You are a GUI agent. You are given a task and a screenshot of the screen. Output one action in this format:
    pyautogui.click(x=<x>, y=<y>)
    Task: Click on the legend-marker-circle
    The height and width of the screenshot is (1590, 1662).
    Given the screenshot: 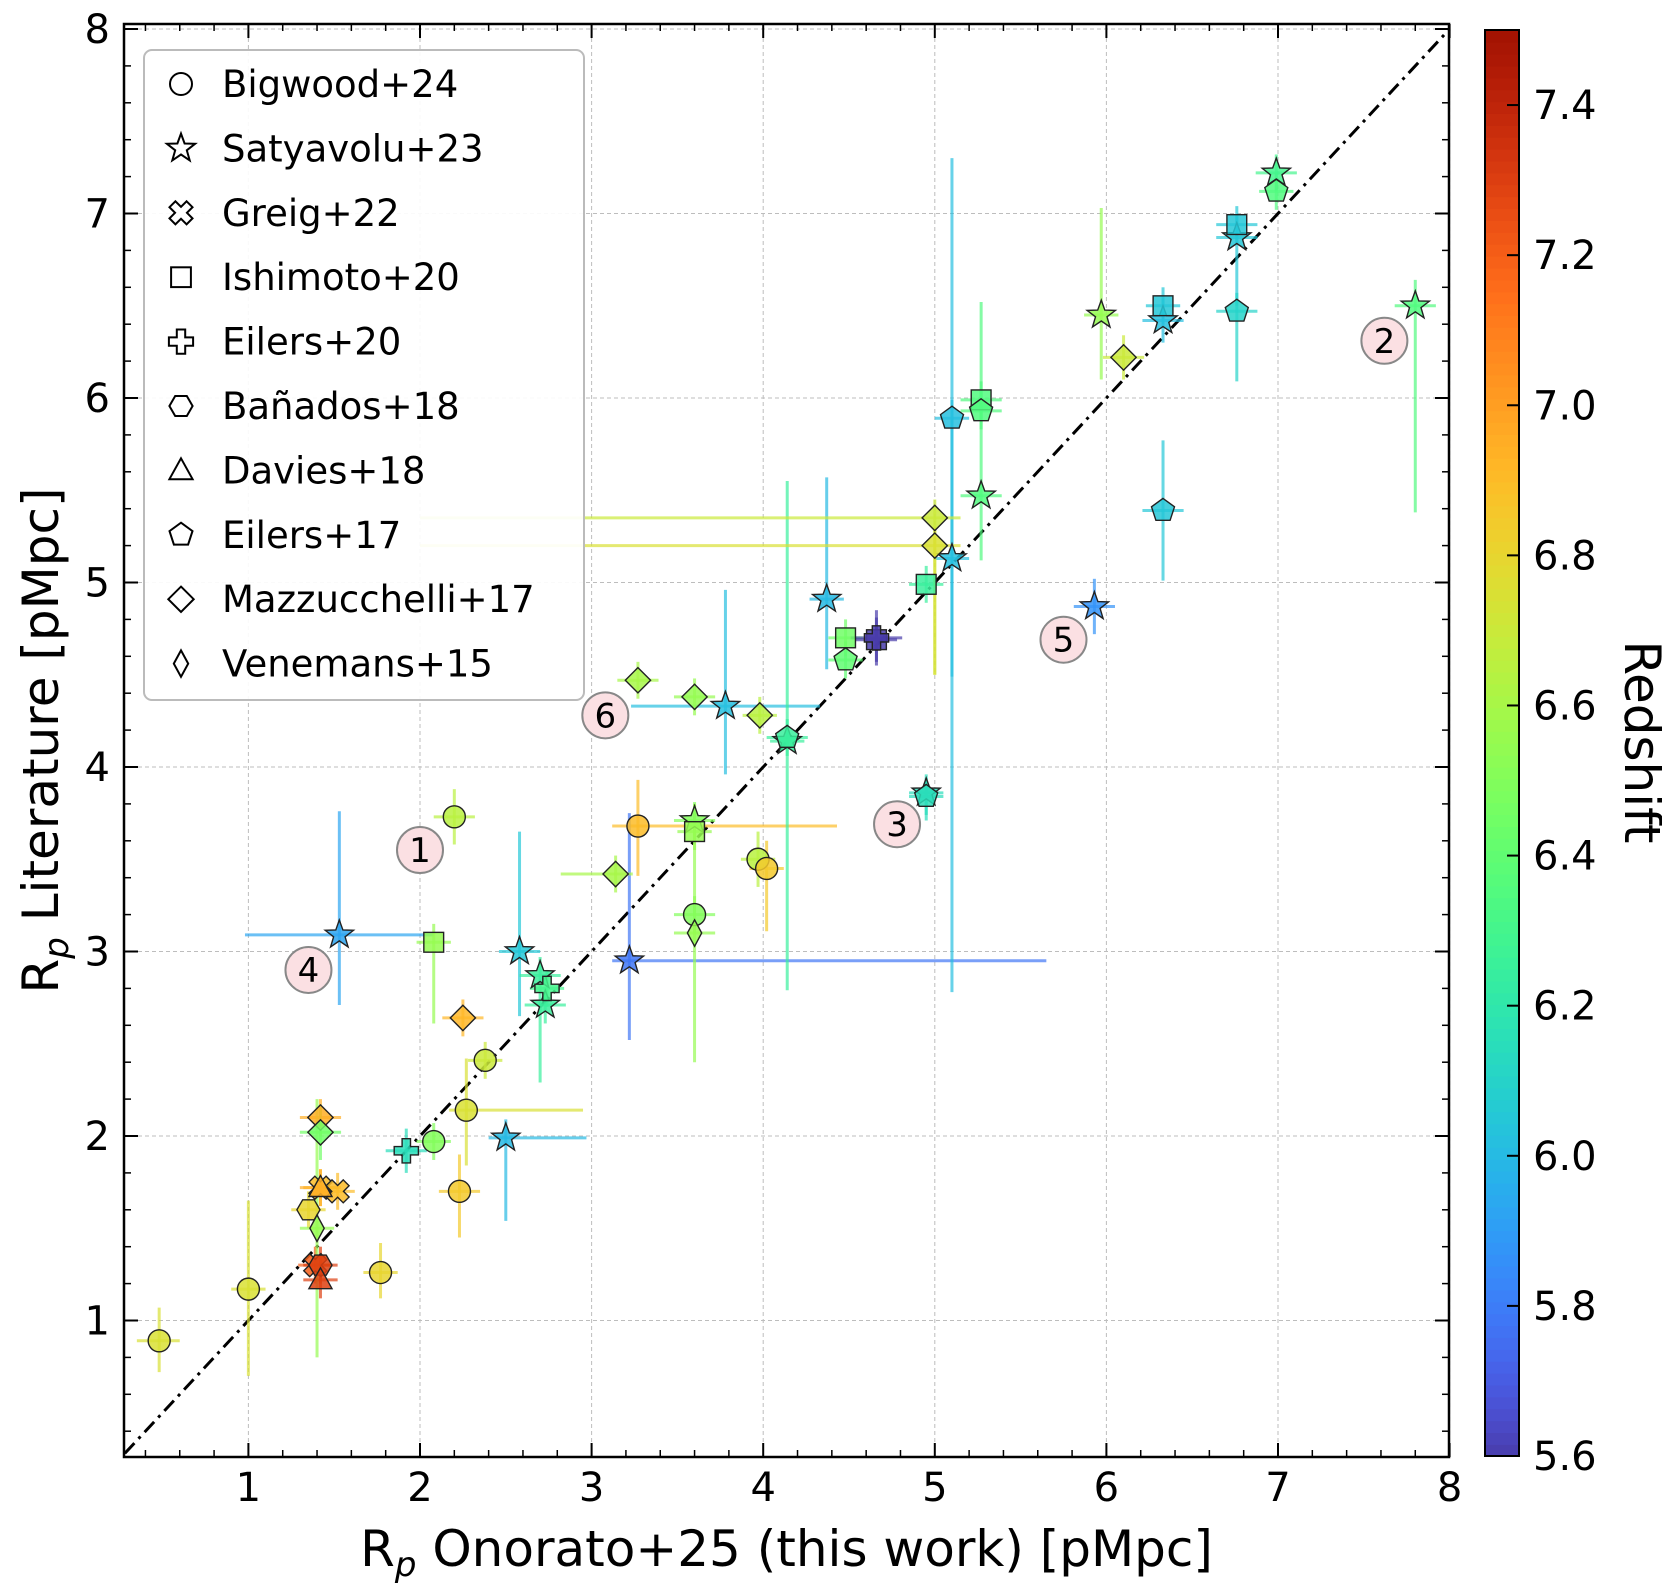 What is the action you would take?
    pyautogui.click(x=181, y=84)
    